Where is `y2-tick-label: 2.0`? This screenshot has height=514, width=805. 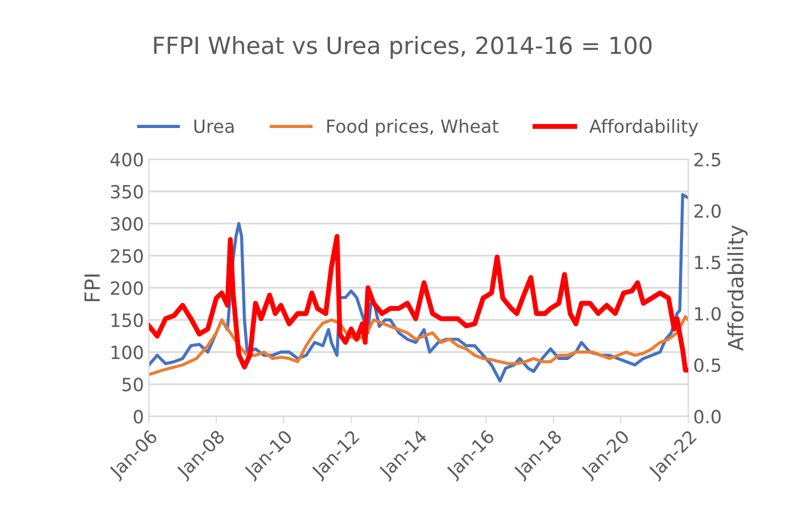 y2-tick-label: 2.0 is located at coordinates (707, 211).